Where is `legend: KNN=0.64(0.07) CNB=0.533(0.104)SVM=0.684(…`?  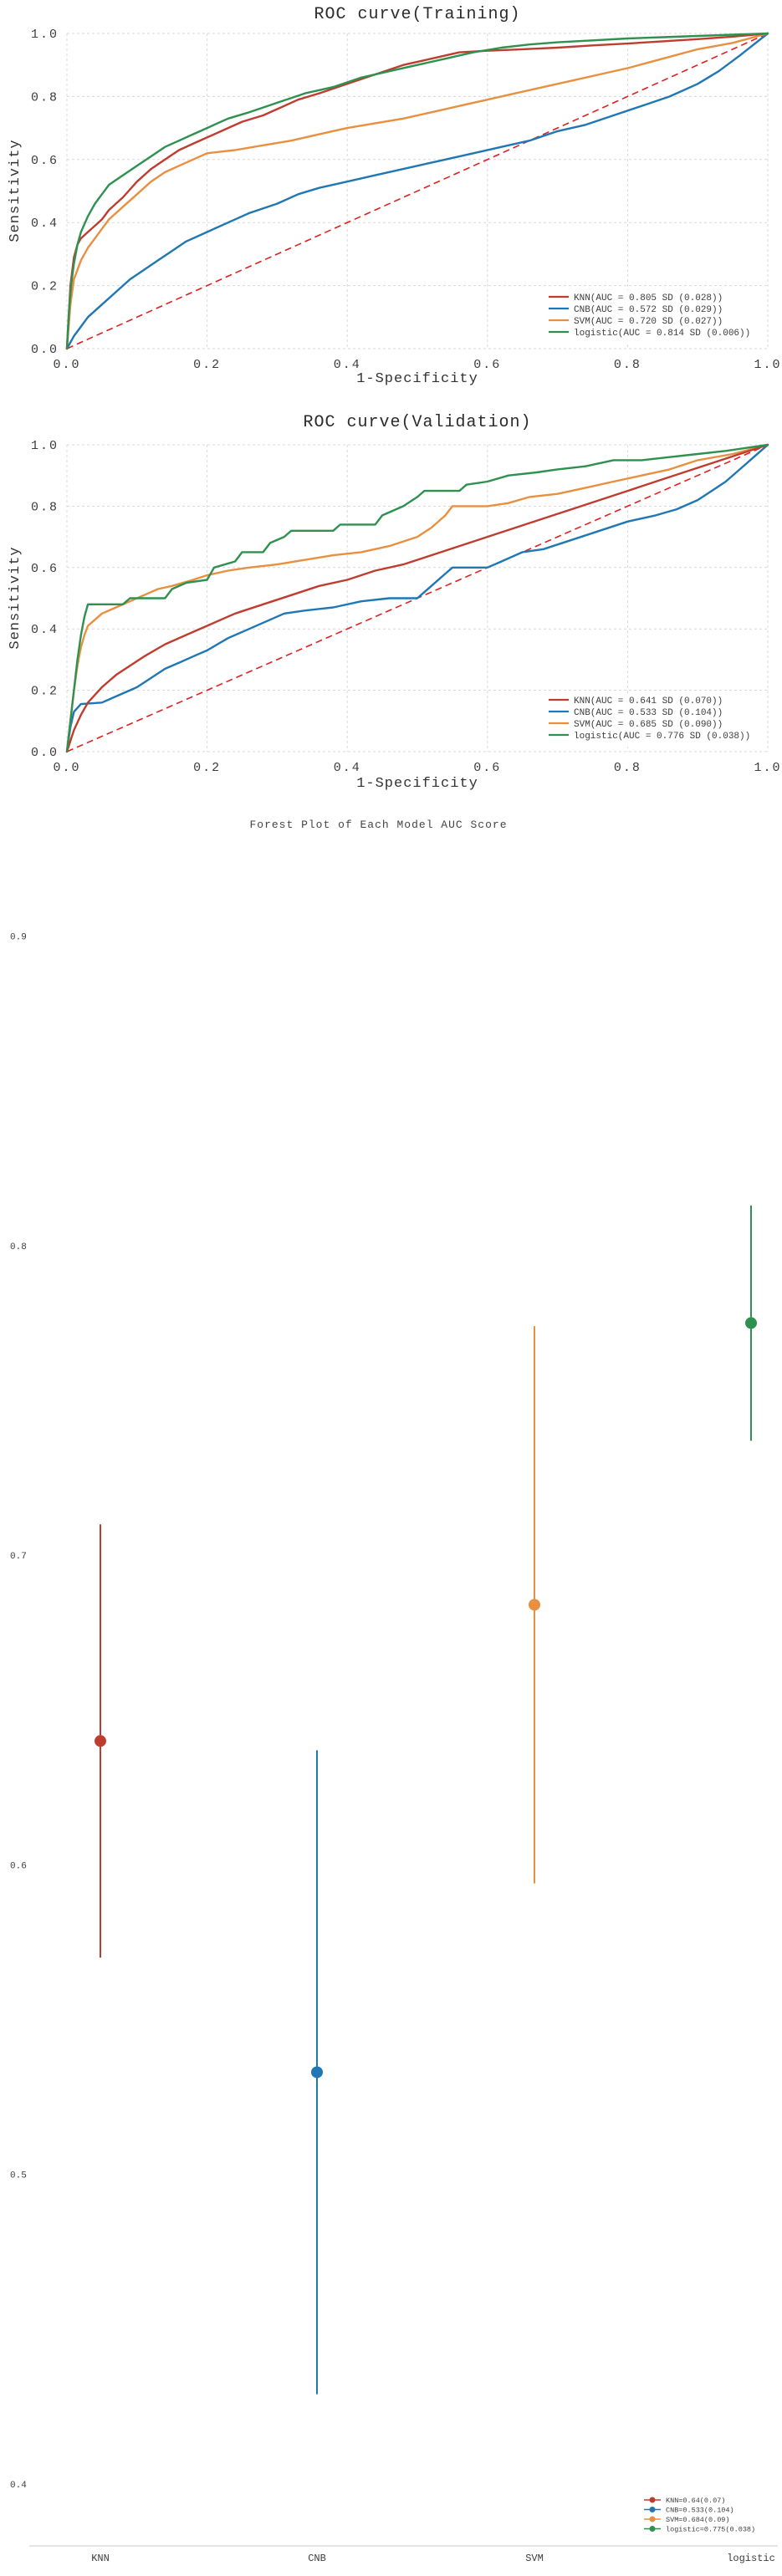
legend: KNN=0.64(0.07) CNB=0.533(0.104)SVM=0.684(… is located at coordinates (705, 2516).